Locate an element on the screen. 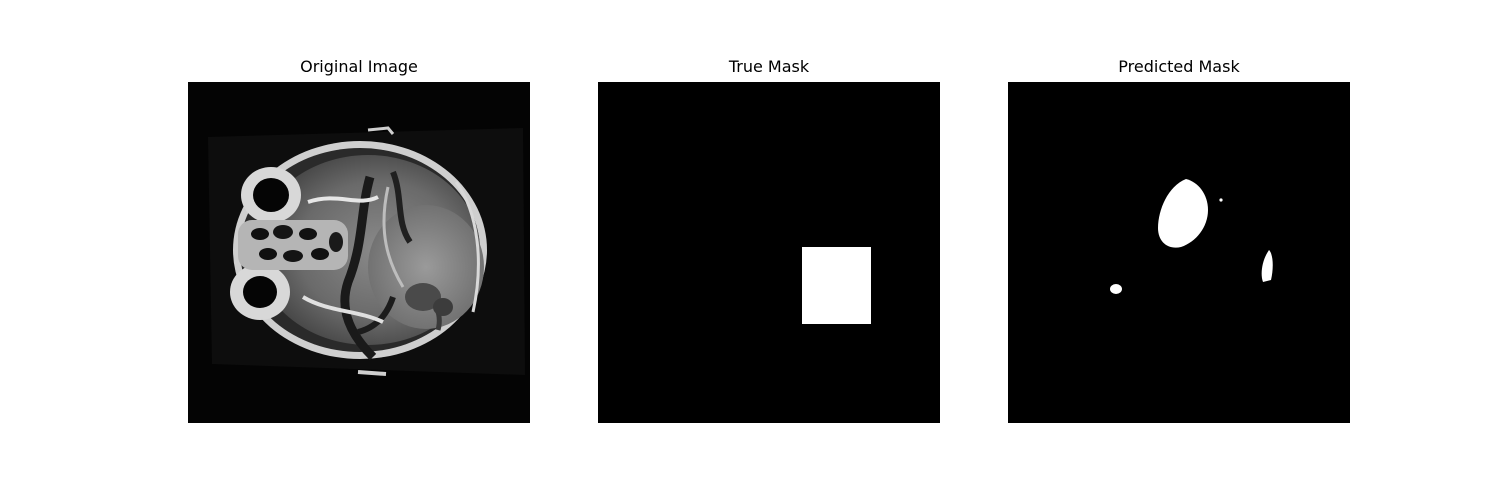 The height and width of the screenshot is (500, 1500). original-image-title: Original Image is located at coordinates (359, 66).